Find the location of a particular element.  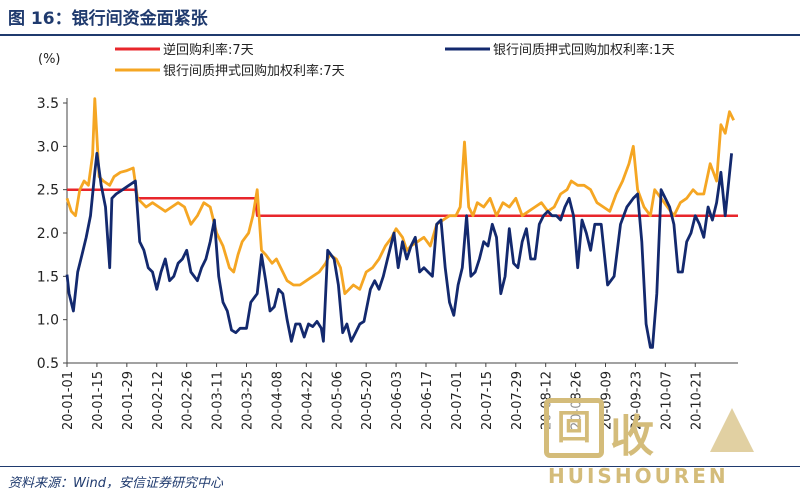

watermark-subtext: HUISHOUREN is located at coordinates (638, 476).